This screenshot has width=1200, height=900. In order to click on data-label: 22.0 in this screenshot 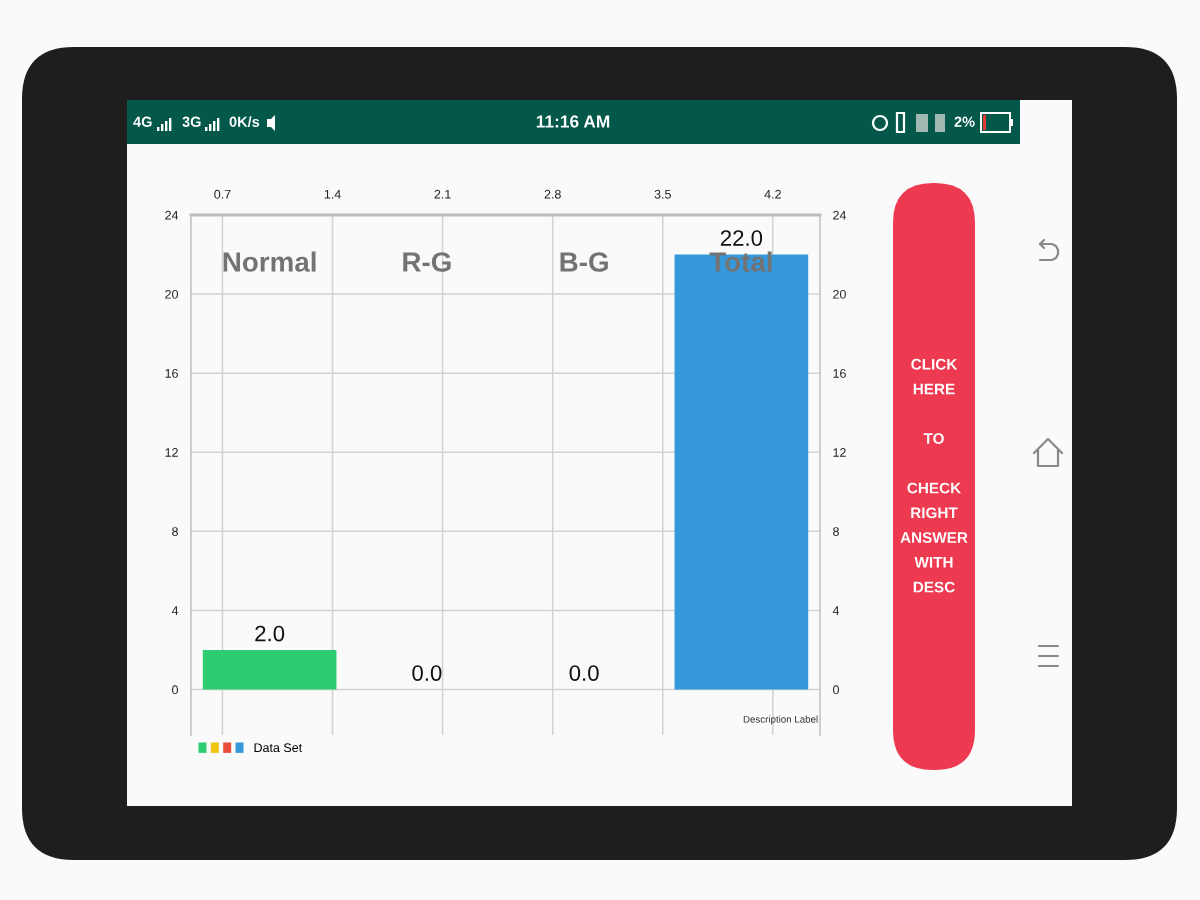, I will do `click(741, 238)`.